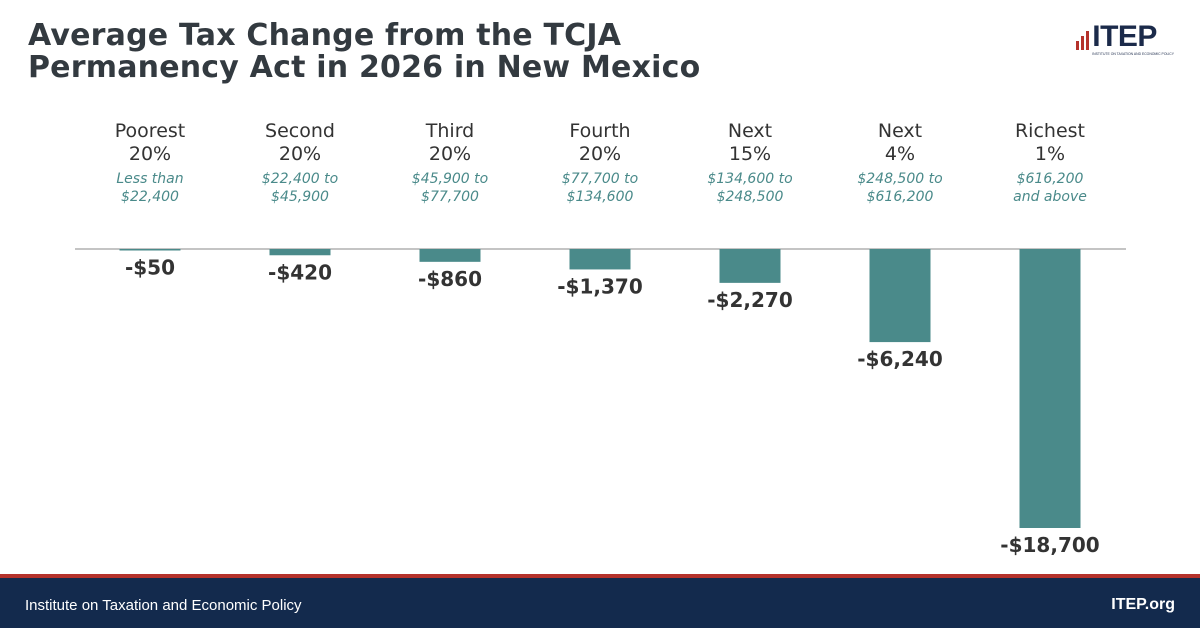 Image resolution: width=1200 pixels, height=628 pixels. Describe the element at coordinates (450, 179) in the screenshot. I see `income-range-line1: $45,900 to` at that location.